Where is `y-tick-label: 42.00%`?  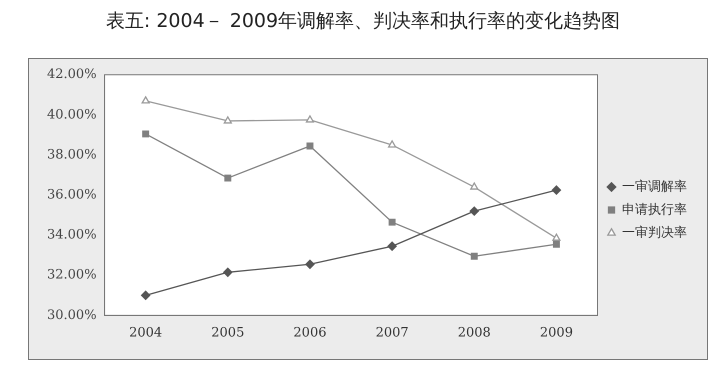 y-tick-label: 42.00% is located at coordinates (71, 74).